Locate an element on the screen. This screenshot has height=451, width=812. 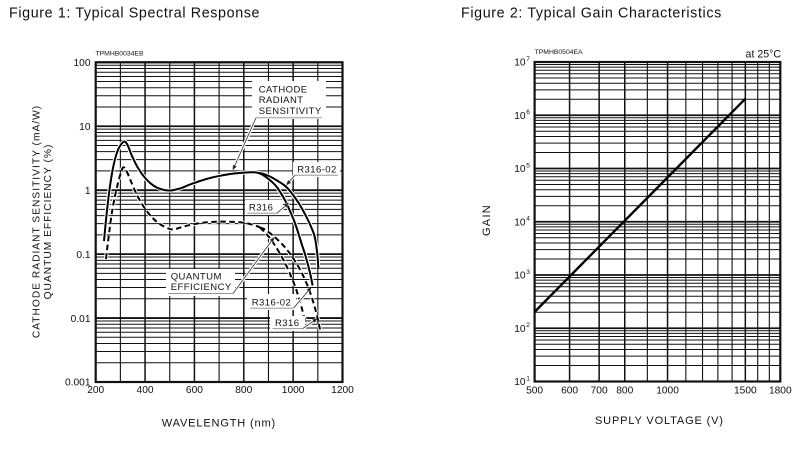
svg-text: 1500 is located at coordinates (745, 390).